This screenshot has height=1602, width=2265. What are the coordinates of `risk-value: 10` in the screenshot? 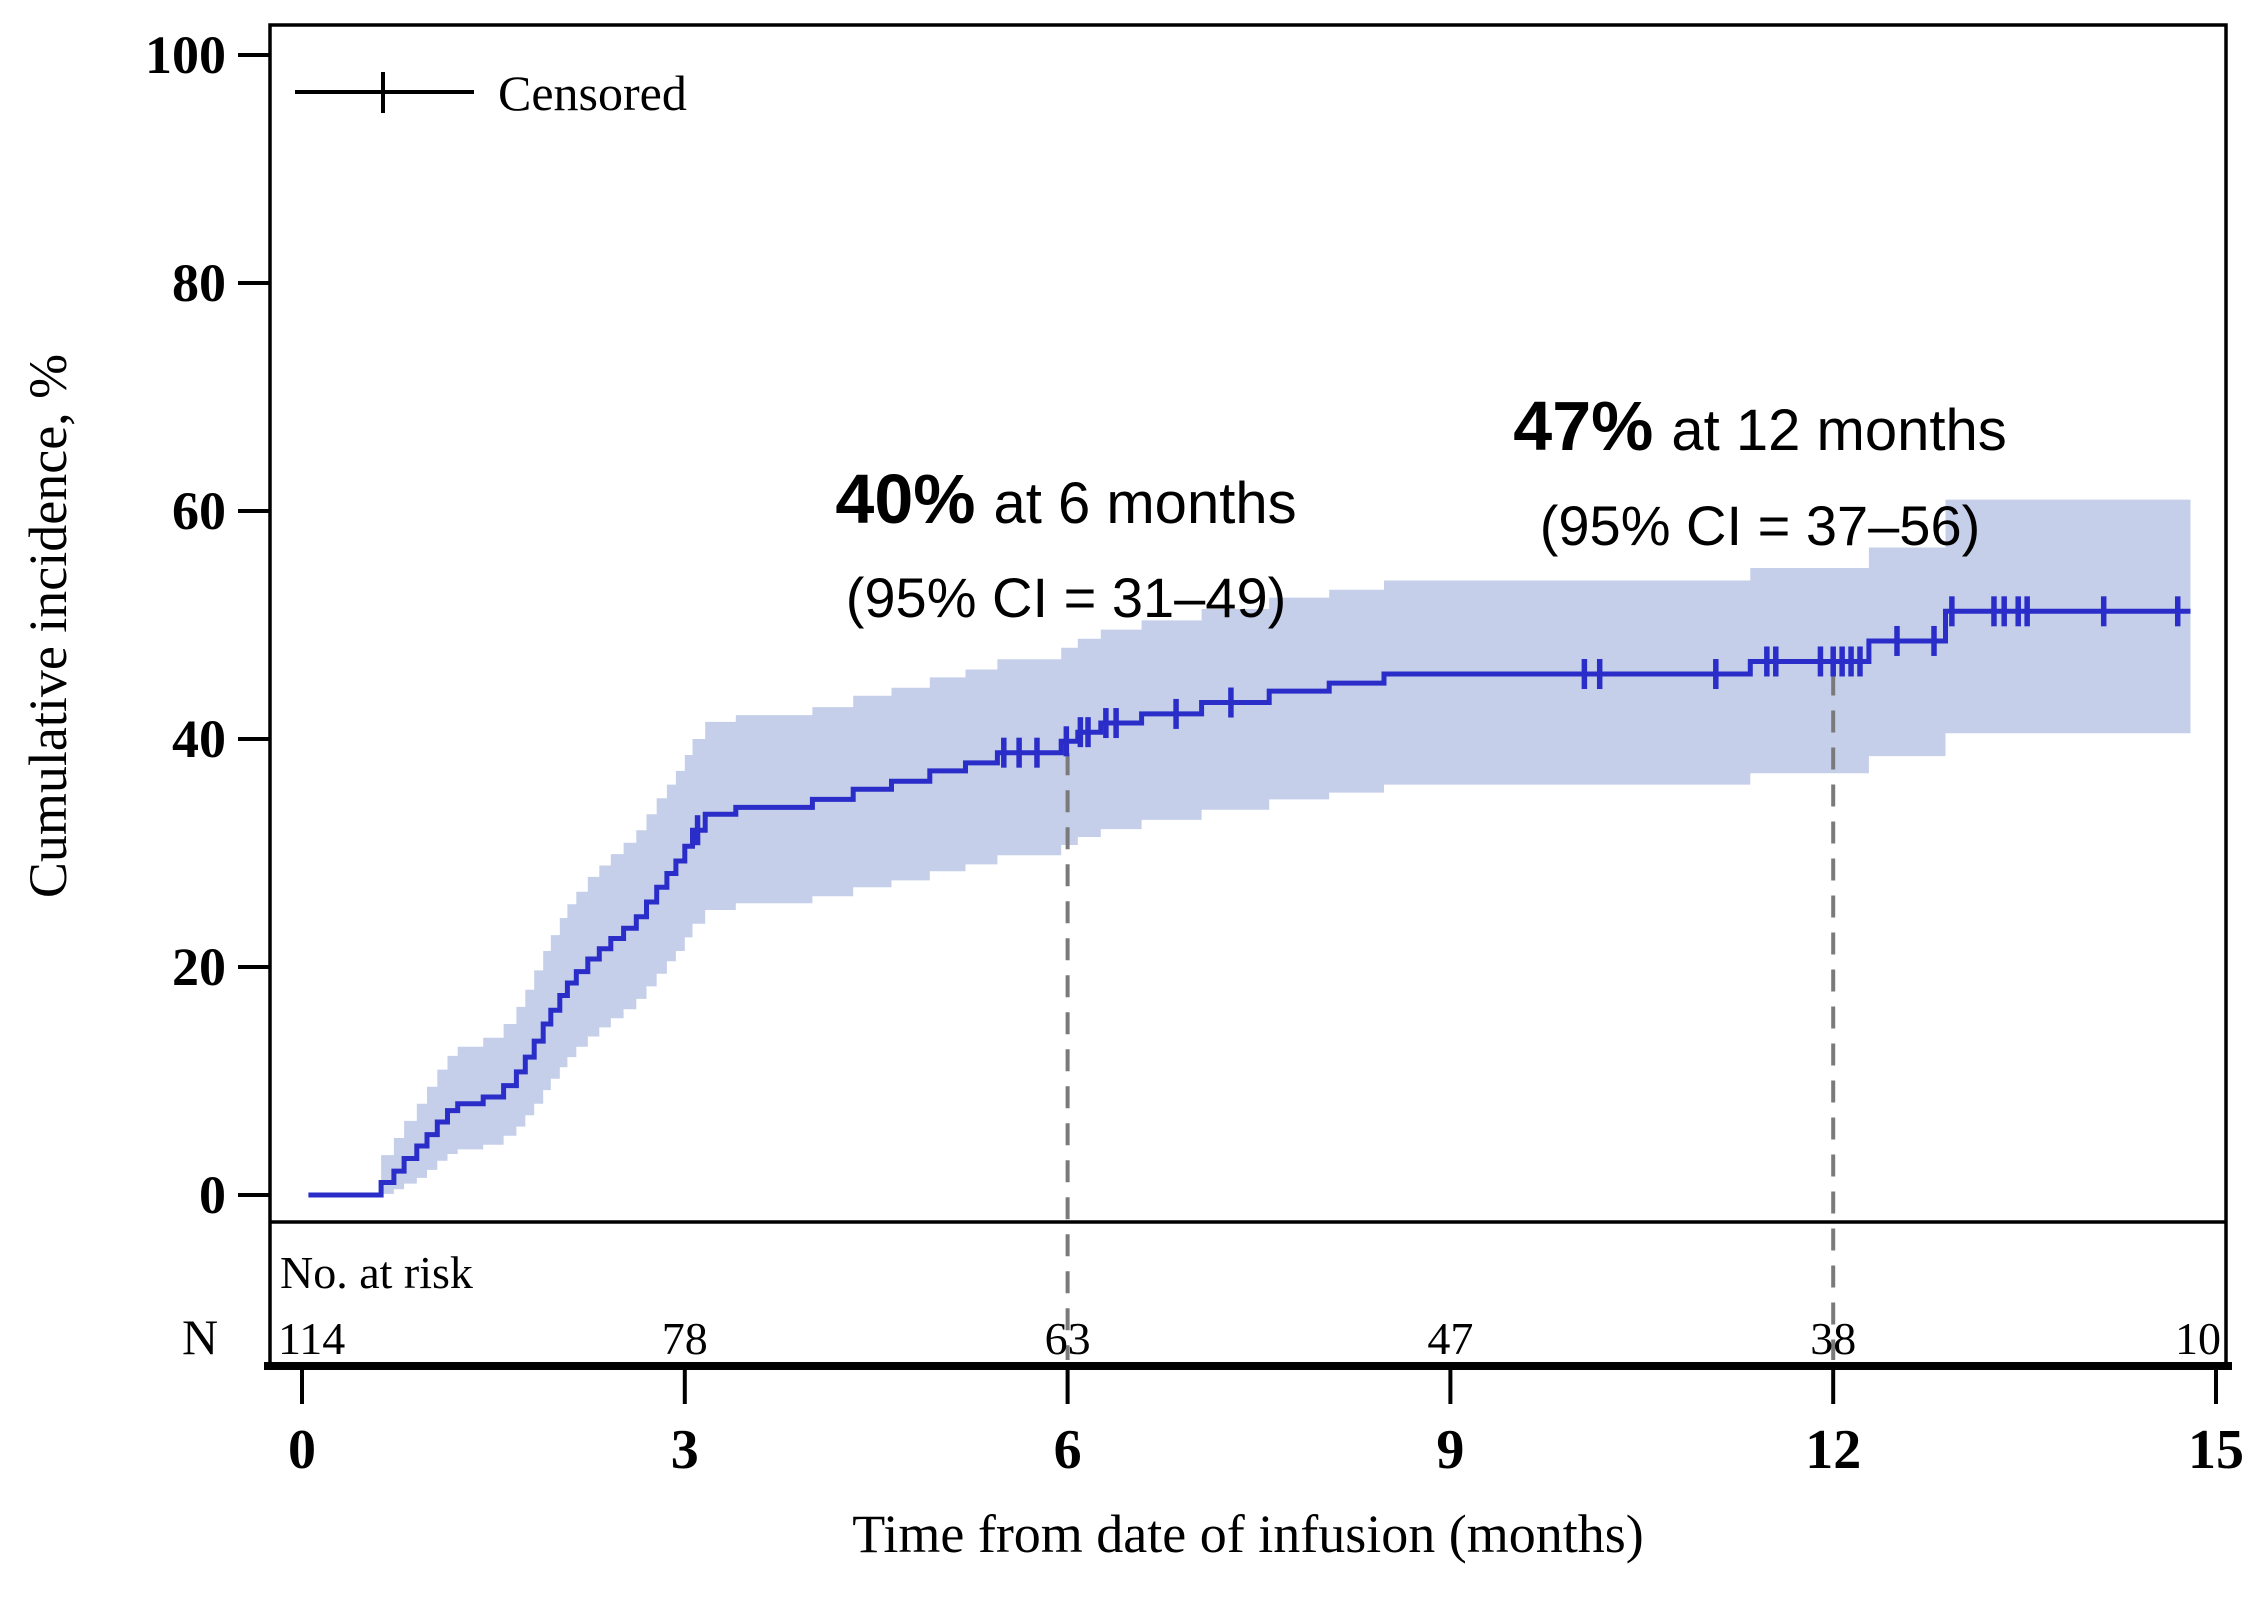 It's located at (2198, 1338).